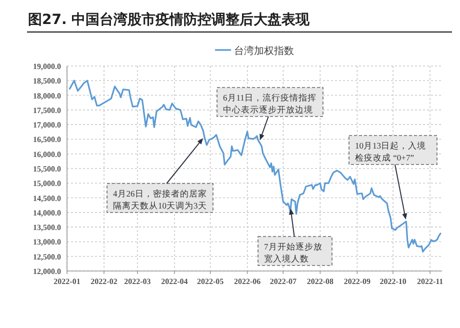 The height and width of the screenshot is (328, 460). I want to click on y-tick-label: 17,500.0, so click(47, 110).